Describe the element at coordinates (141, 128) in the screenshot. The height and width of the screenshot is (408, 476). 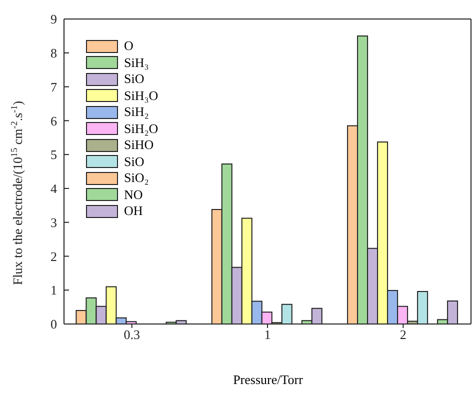
I see `legend-label: SiH₂O` at that location.